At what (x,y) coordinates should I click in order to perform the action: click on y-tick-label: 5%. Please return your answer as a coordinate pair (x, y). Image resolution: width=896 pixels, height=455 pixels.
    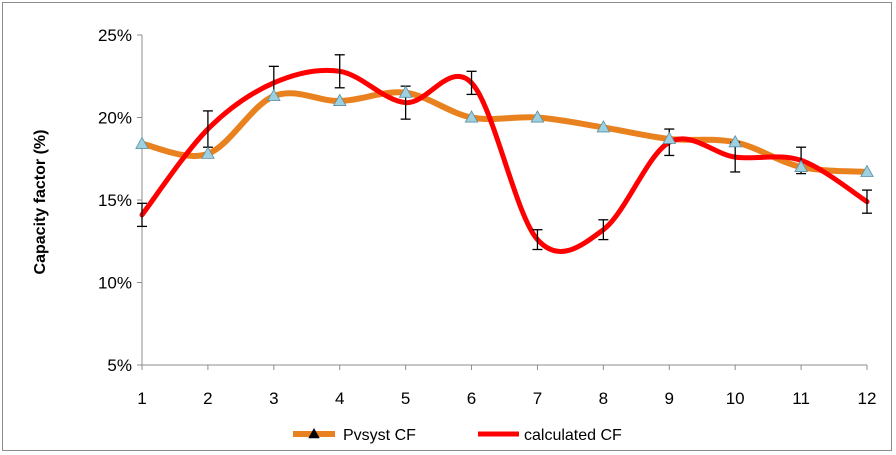
    Looking at the image, I should click on (119, 365).